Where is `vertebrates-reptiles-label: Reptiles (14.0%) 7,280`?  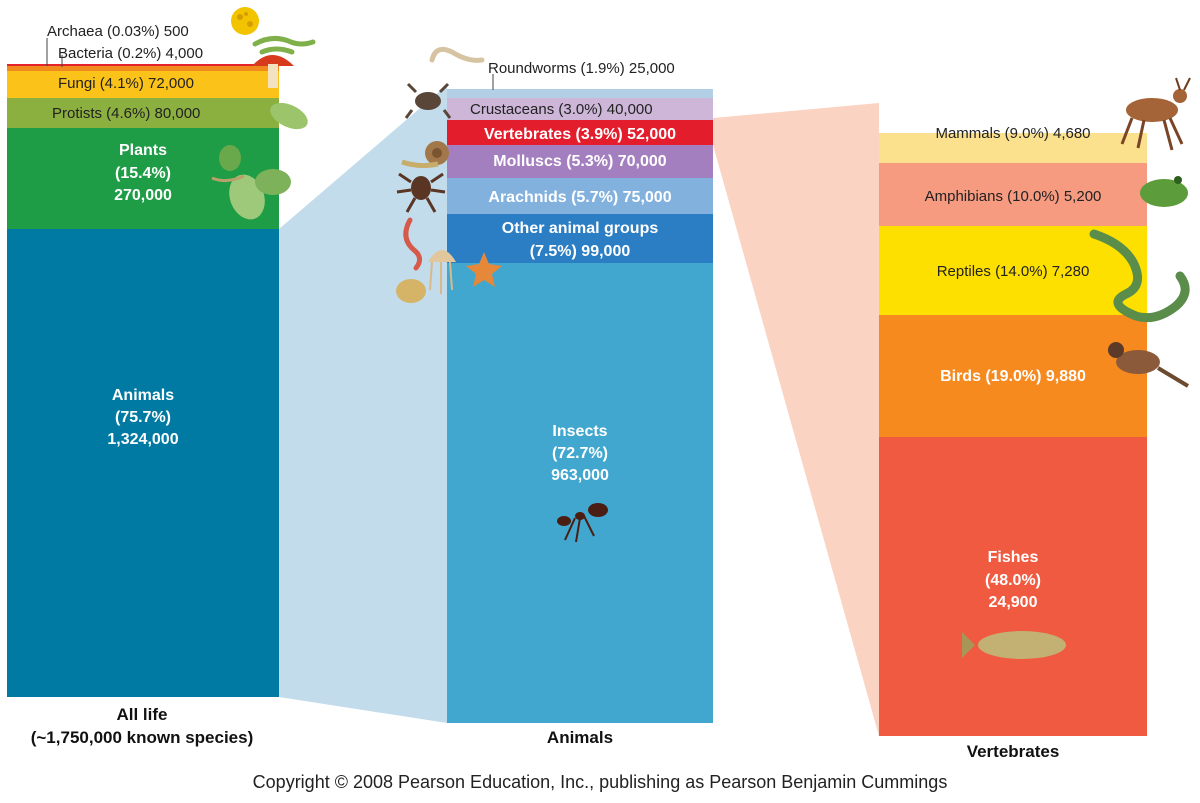
vertebrates-reptiles-label: Reptiles (14.0%) 7,280 is located at coordinates (1013, 271).